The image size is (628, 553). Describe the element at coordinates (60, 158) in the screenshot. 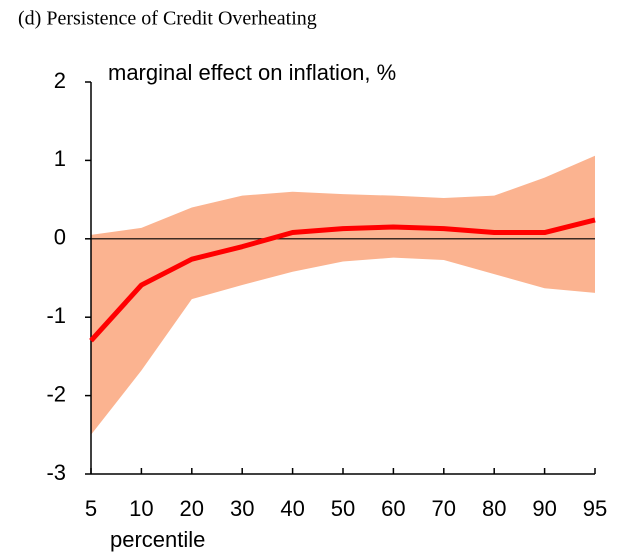

I see `y-tick-label: 1` at that location.